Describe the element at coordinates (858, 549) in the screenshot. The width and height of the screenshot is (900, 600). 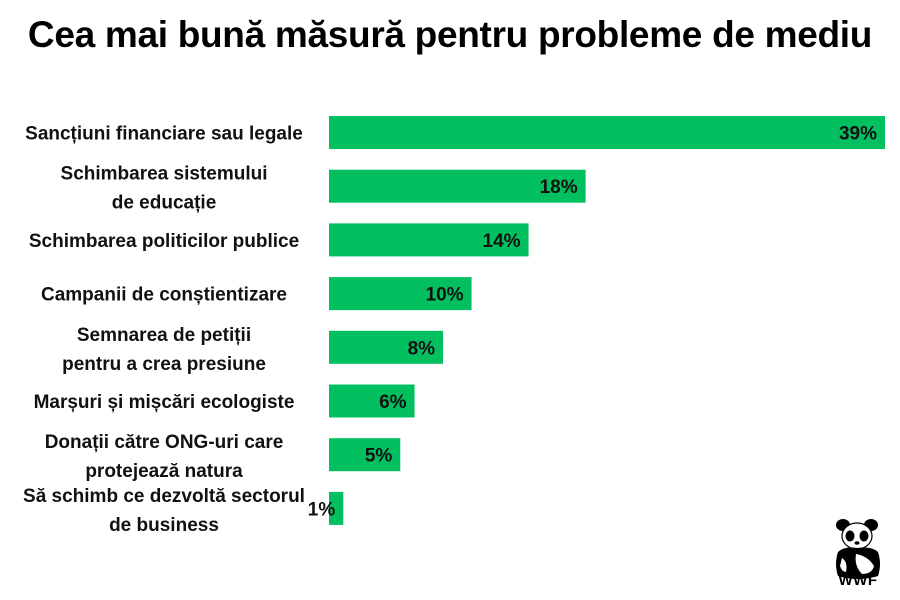
I see `wwf-panda-logo` at that location.